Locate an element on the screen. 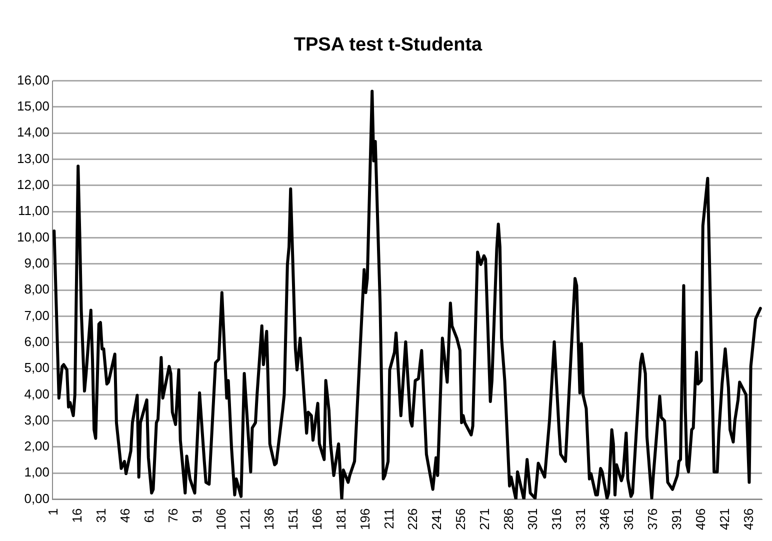 The width and height of the screenshot is (772, 541). x-tick-label: 376 is located at coordinates (652, 519).